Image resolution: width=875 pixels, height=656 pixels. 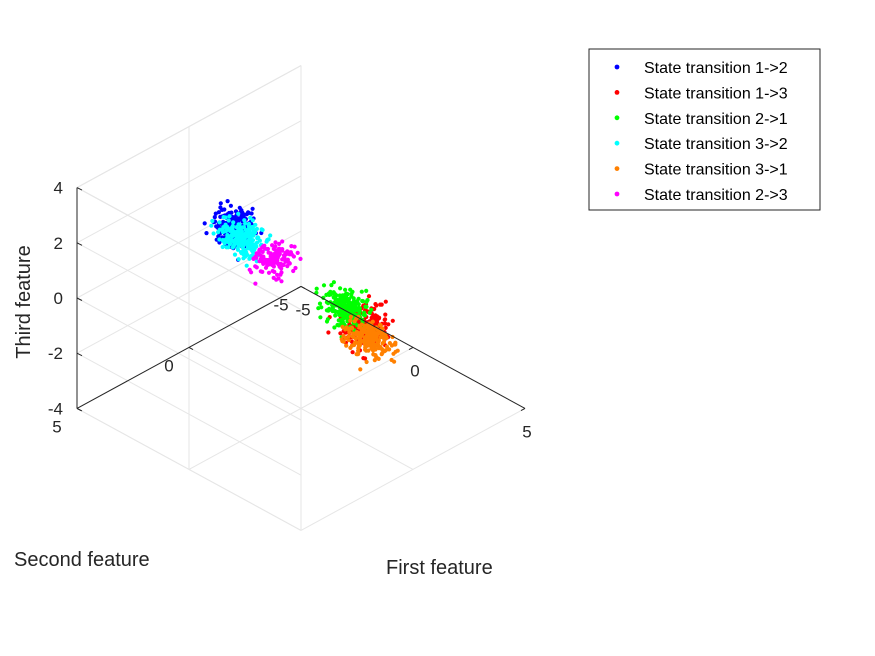 I want to click on legend-label: State transition 3->1, so click(x=716, y=170).